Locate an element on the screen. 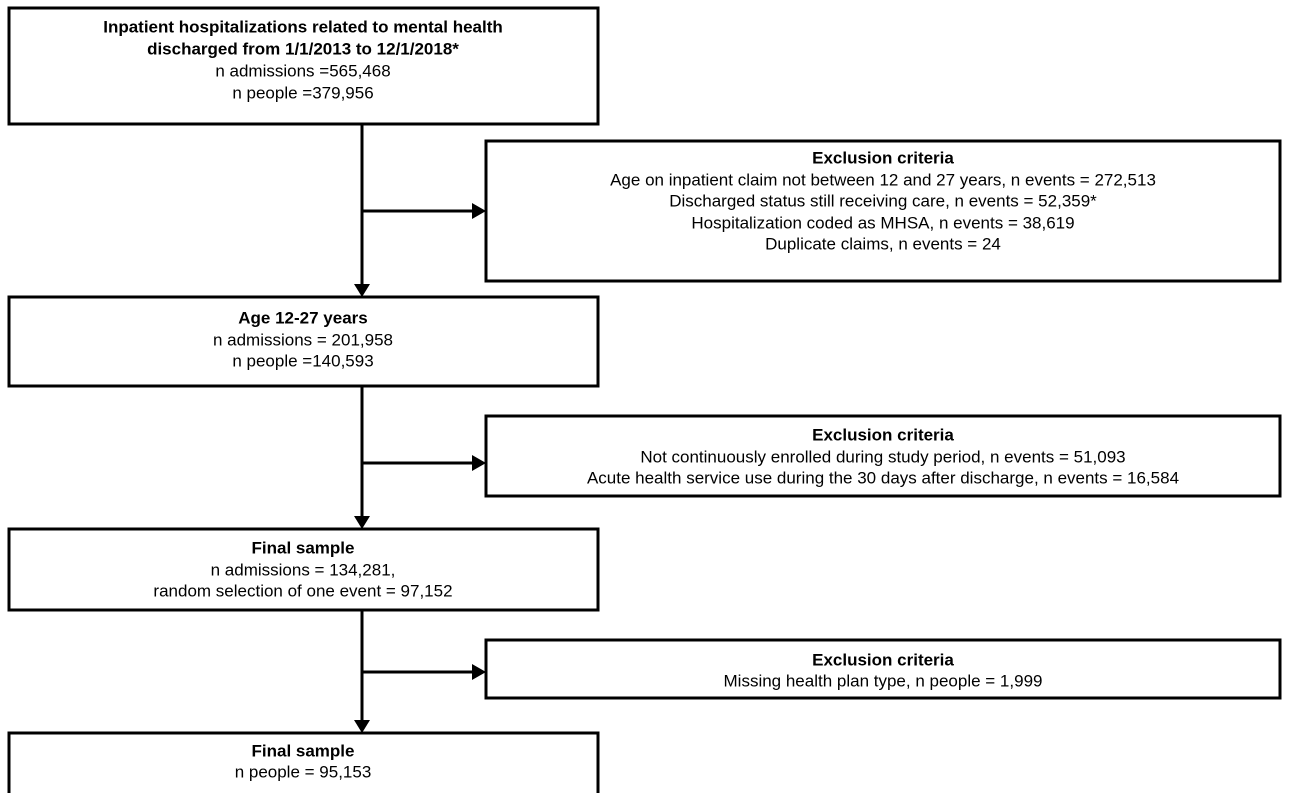 This screenshot has width=1291, height=793. box-text: n admissions = 201,958 is located at coordinates (303, 339).